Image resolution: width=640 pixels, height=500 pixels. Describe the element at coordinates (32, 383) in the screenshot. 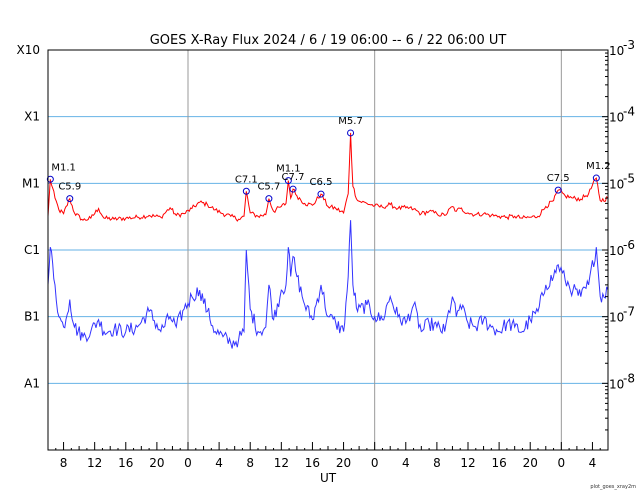

I see `class-label: A1` at that location.